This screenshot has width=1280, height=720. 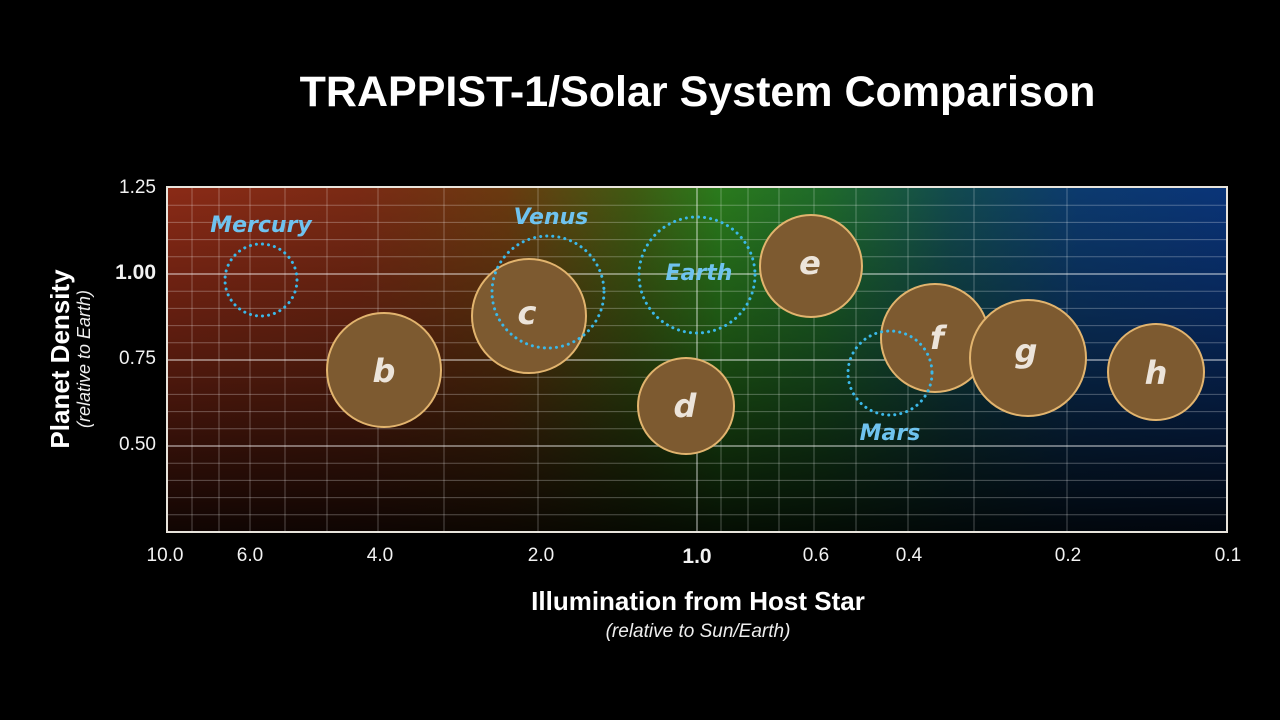 What do you see at coordinates (909, 555) in the screenshot?
I see `x-tick-0.4: 0.4` at bounding box center [909, 555].